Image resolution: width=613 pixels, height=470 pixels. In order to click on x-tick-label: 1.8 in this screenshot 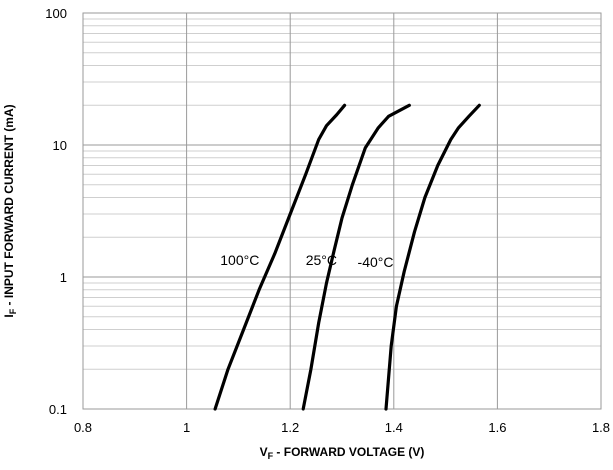, I will do `click(601, 427)`.